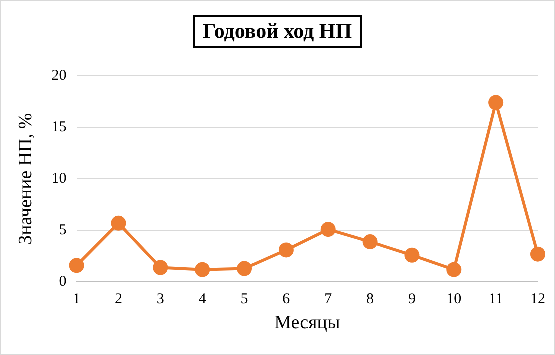  Describe the element at coordinates (59, 76) in the screenshot. I see `y-tick-label: 20` at that location.